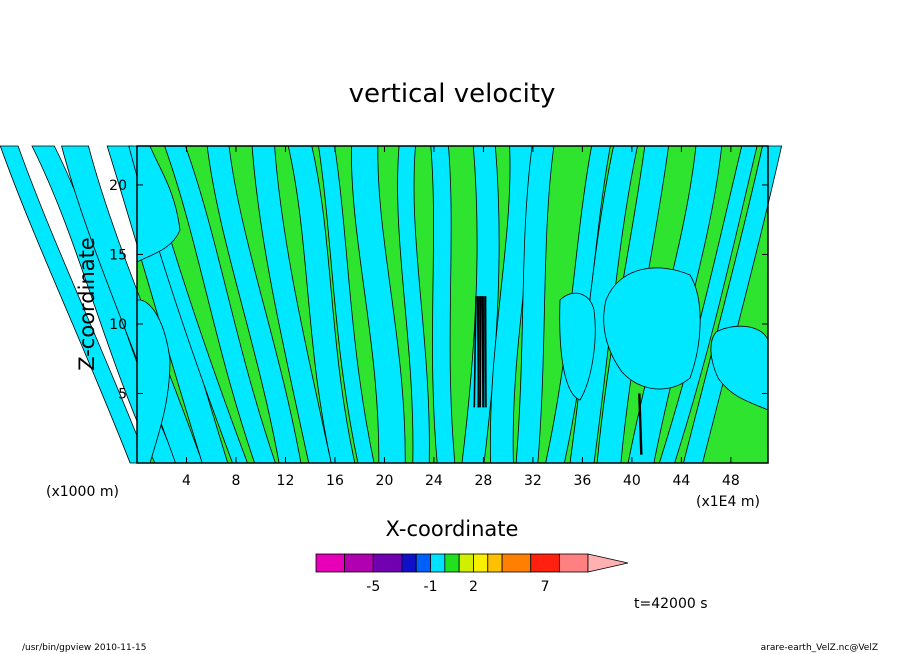  I want to click on x-tick-label: 24, so click(434, 481).